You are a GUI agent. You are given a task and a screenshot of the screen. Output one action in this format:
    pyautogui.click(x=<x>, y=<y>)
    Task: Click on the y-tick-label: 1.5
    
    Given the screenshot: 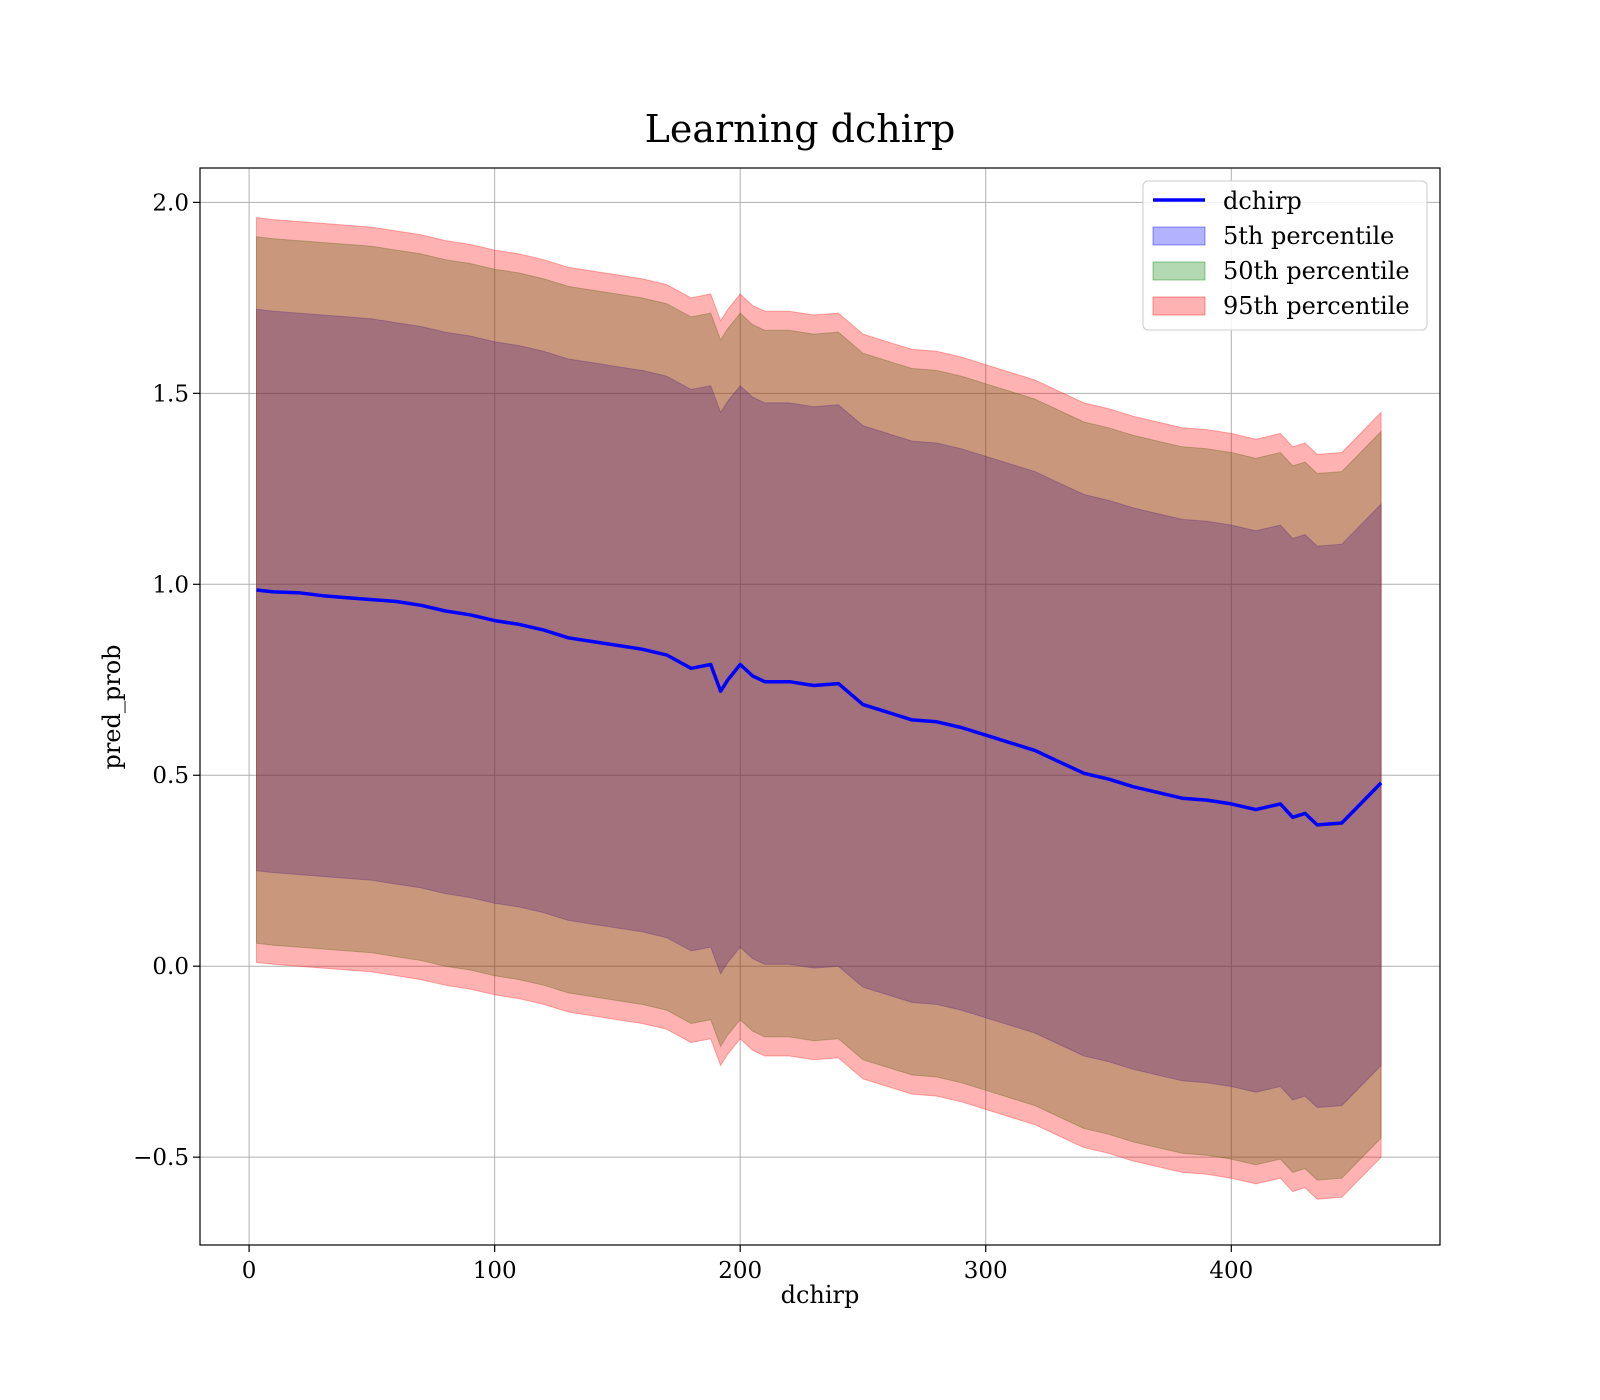 What is the action you would take?
    pyautogui.click(x=170, y=394)
    